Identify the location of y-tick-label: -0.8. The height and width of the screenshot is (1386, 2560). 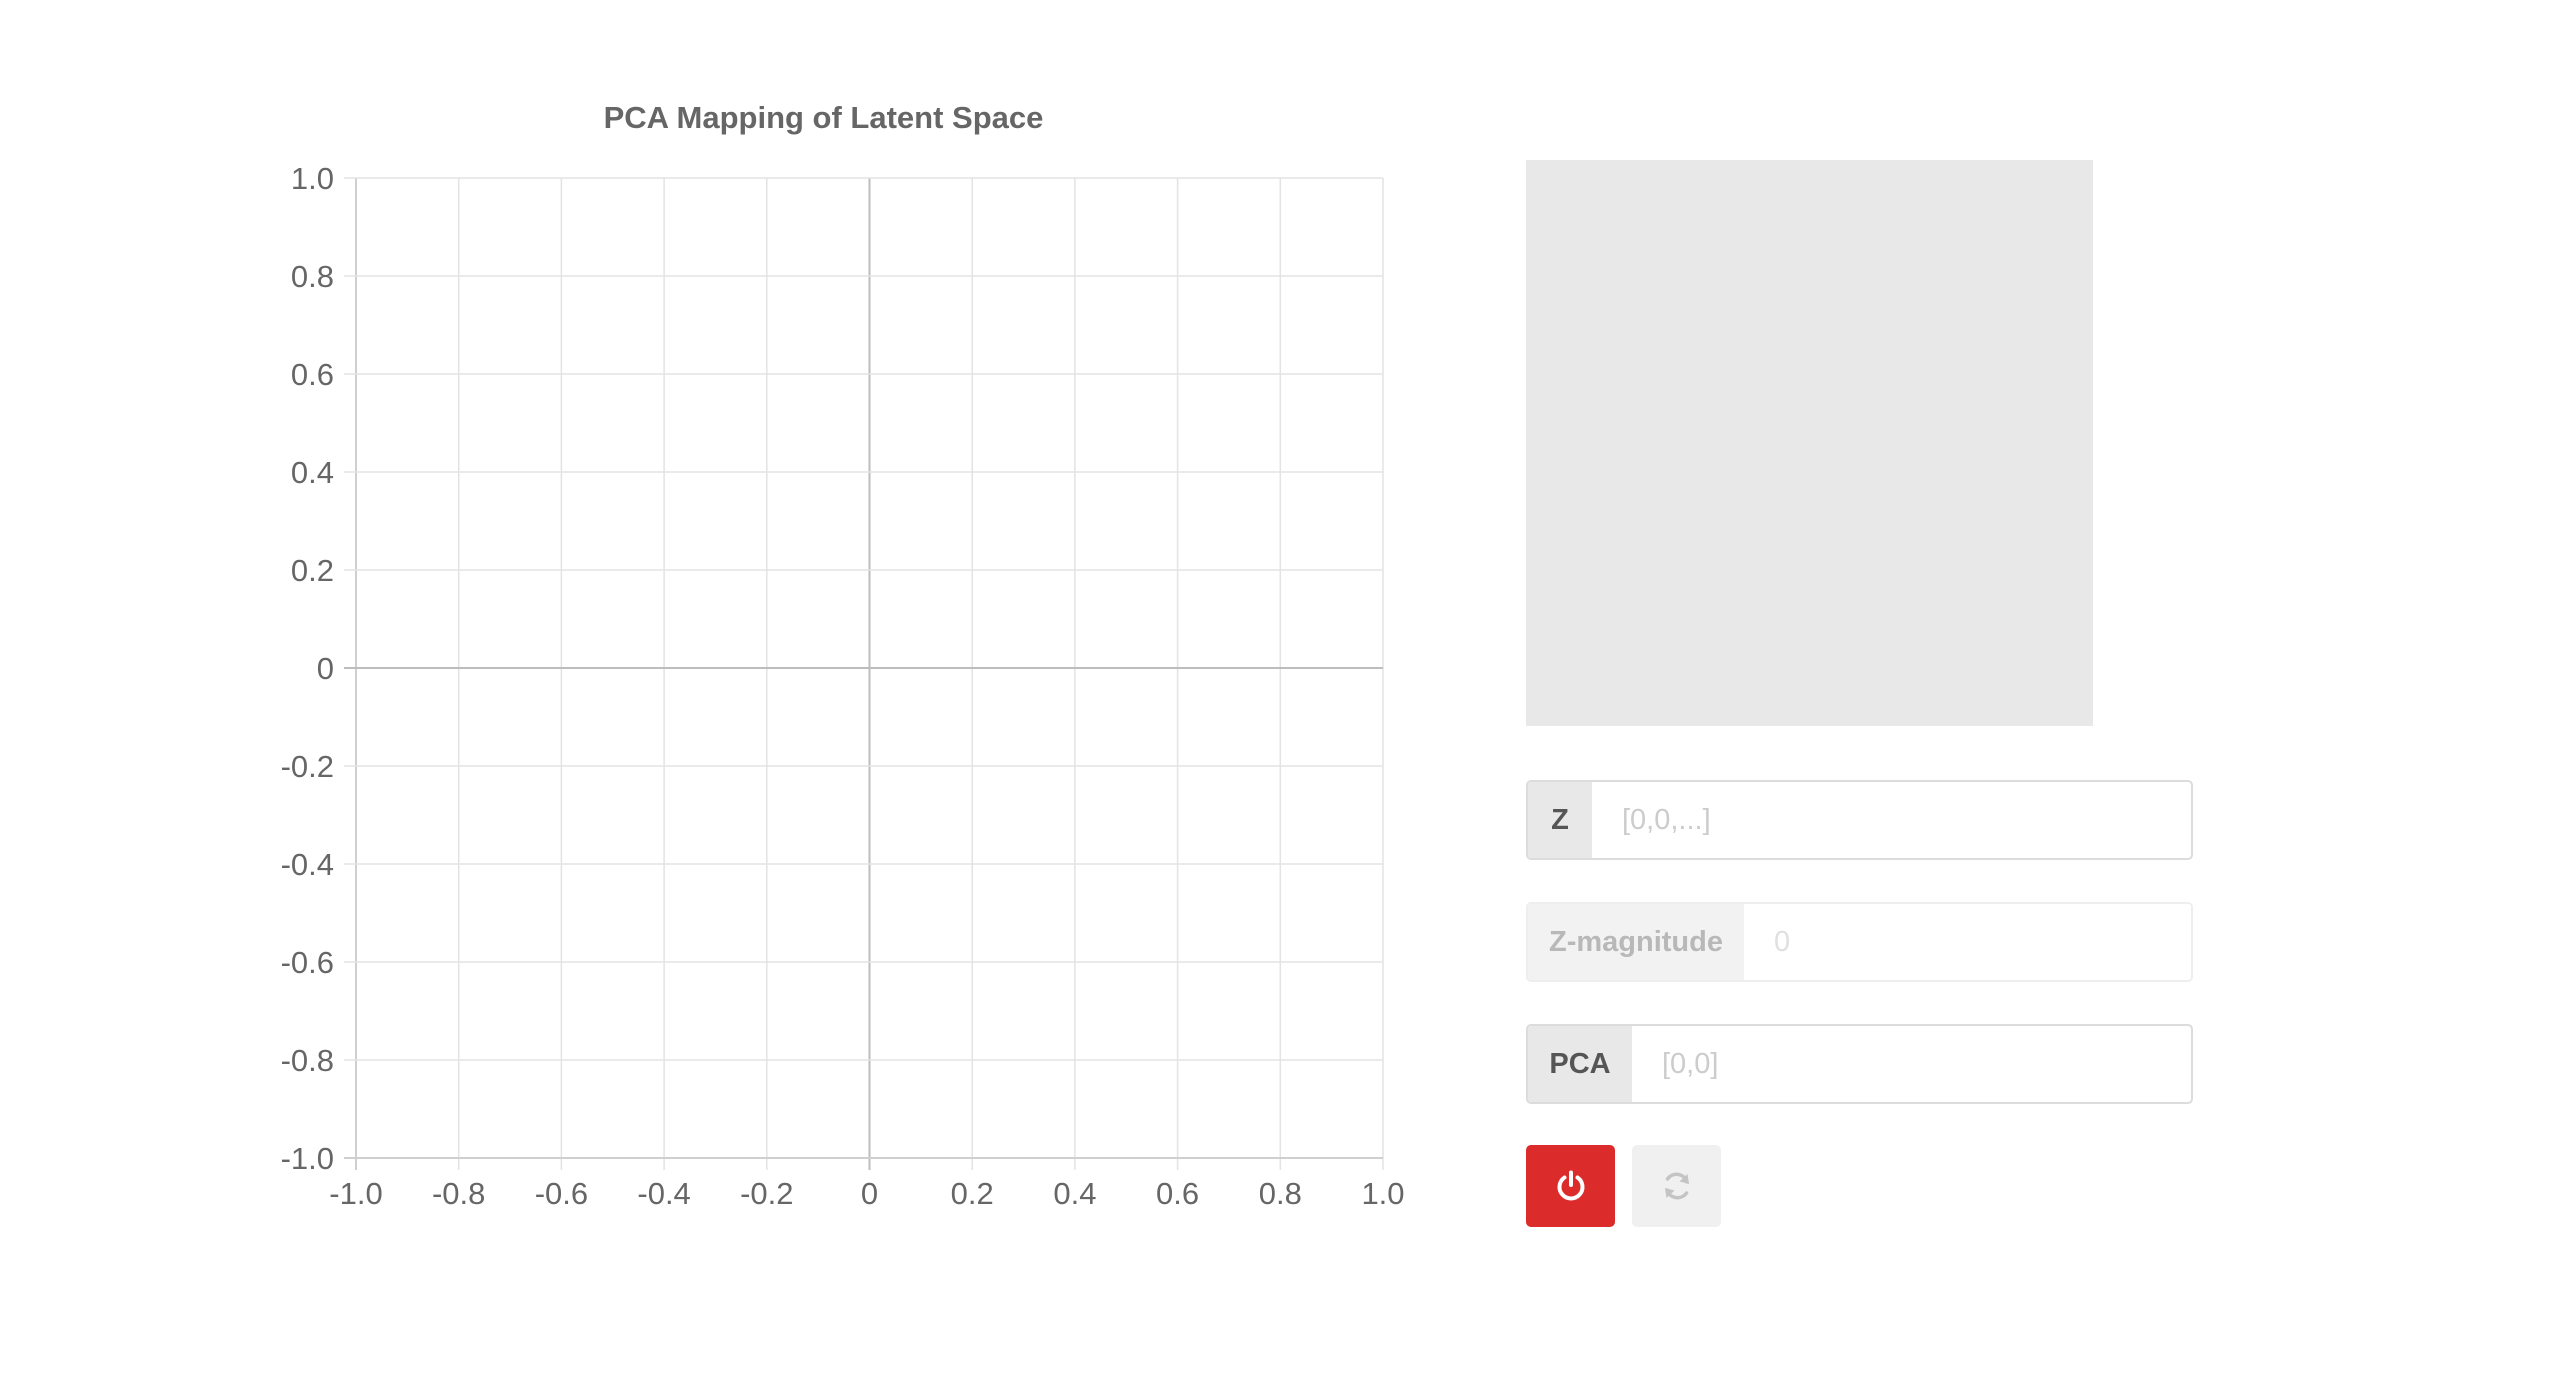
(307, 1060).